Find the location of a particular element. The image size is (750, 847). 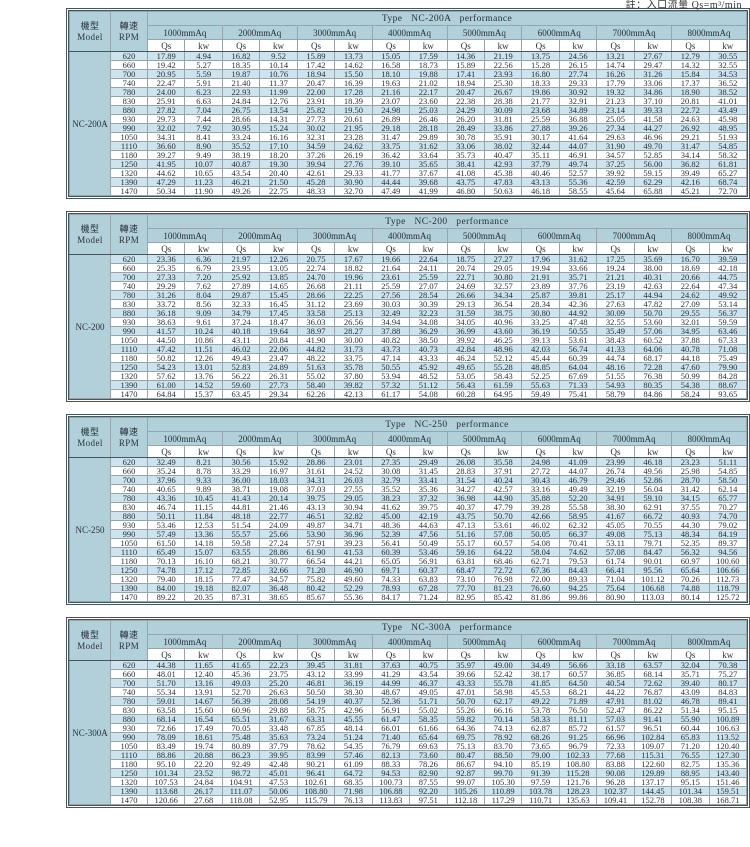

value-cell: 40.96 is located at coordinates (503, 322).